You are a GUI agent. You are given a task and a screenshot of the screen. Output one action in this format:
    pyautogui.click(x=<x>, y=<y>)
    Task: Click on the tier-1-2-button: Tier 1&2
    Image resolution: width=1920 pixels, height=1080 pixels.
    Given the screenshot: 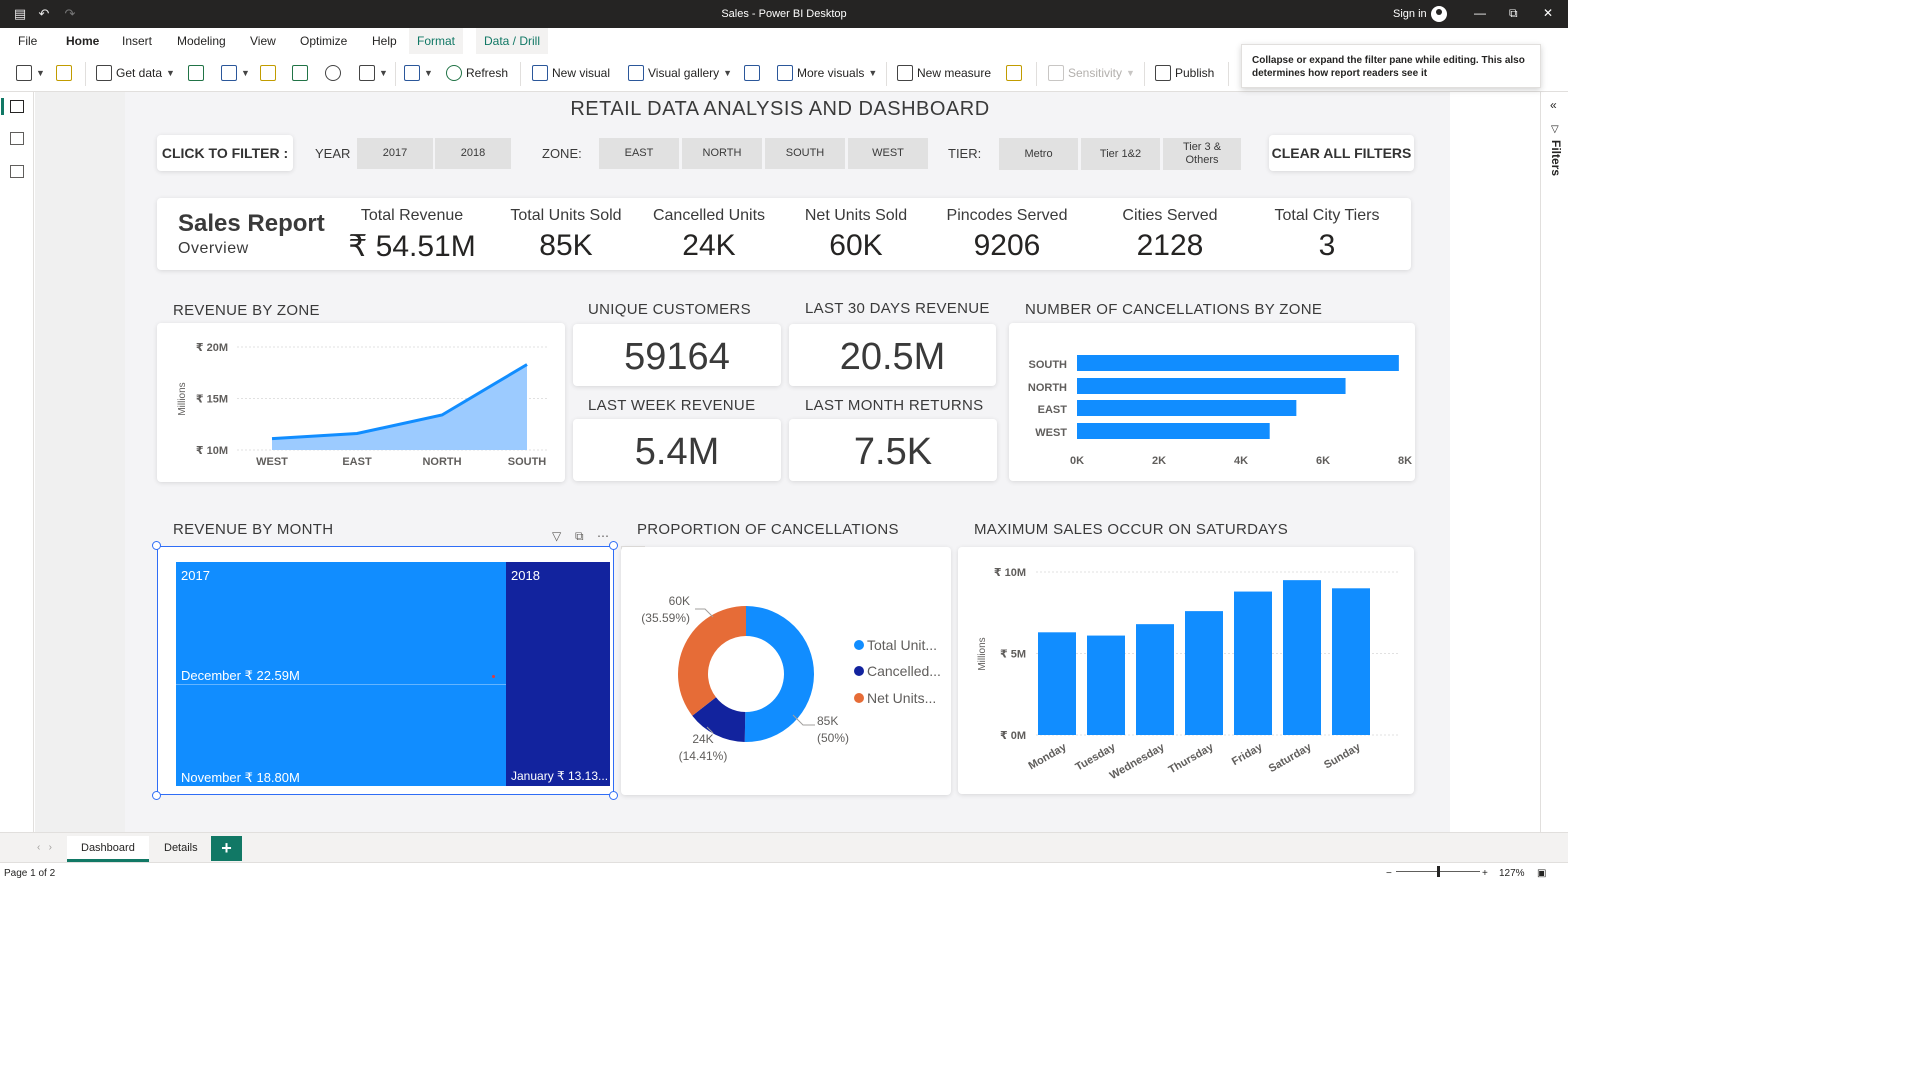 What is the action you would take?
    pyautogui.click(x=1120, y=154)
    